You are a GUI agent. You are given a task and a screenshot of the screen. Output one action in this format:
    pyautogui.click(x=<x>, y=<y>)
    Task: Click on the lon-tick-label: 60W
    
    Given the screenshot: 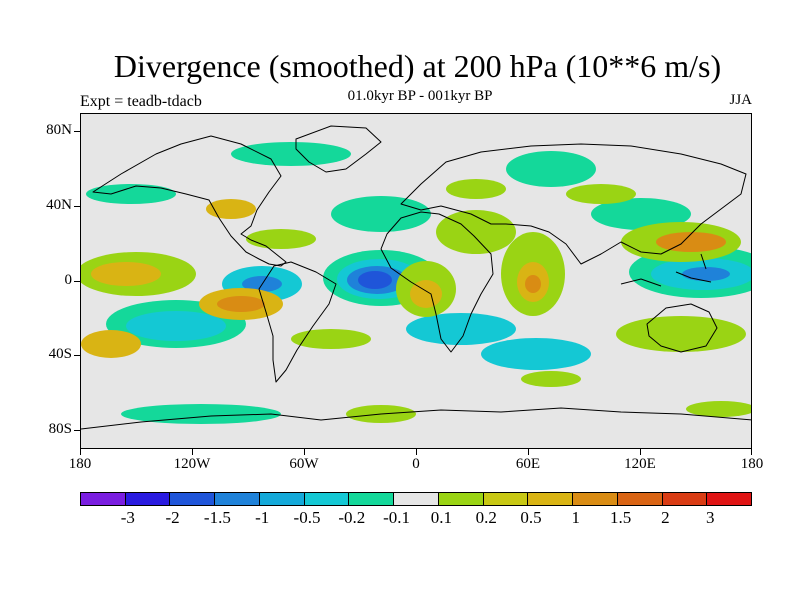 What is the action you would take?
    pyautogui.click(x=304, y=464)
    